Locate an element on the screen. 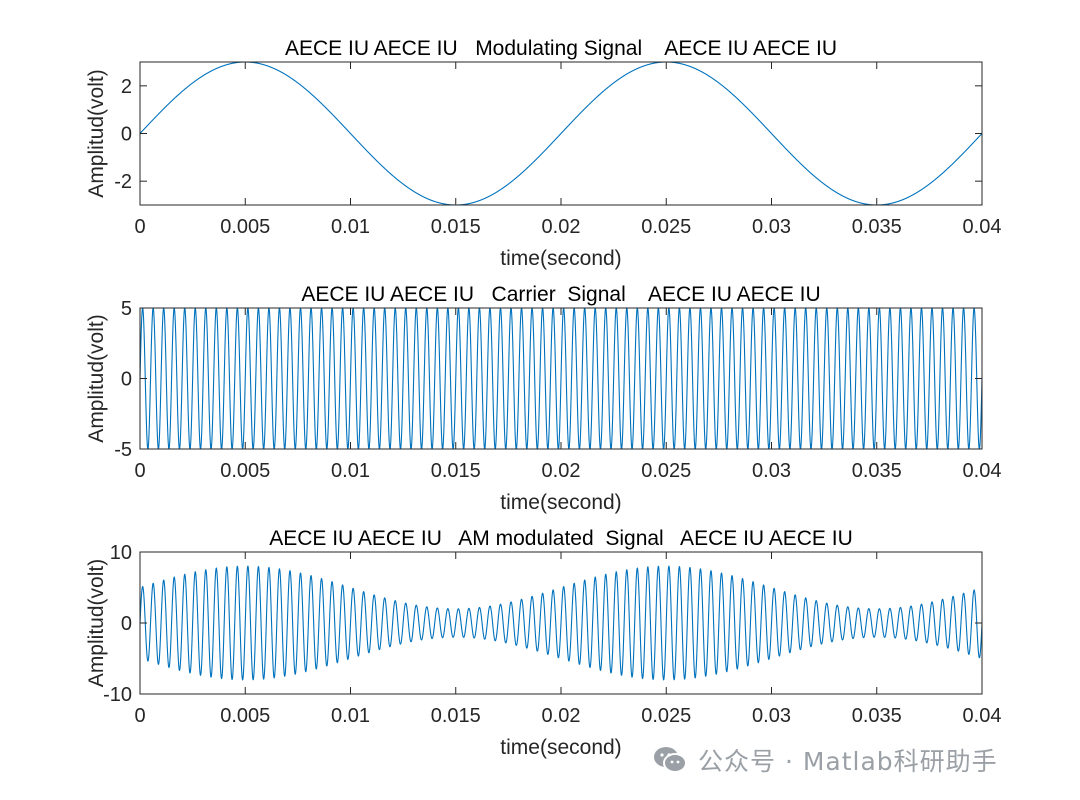 The height and width of the screenshot is (800, 1080). wechat-icon is located at coordinates (670, 760).